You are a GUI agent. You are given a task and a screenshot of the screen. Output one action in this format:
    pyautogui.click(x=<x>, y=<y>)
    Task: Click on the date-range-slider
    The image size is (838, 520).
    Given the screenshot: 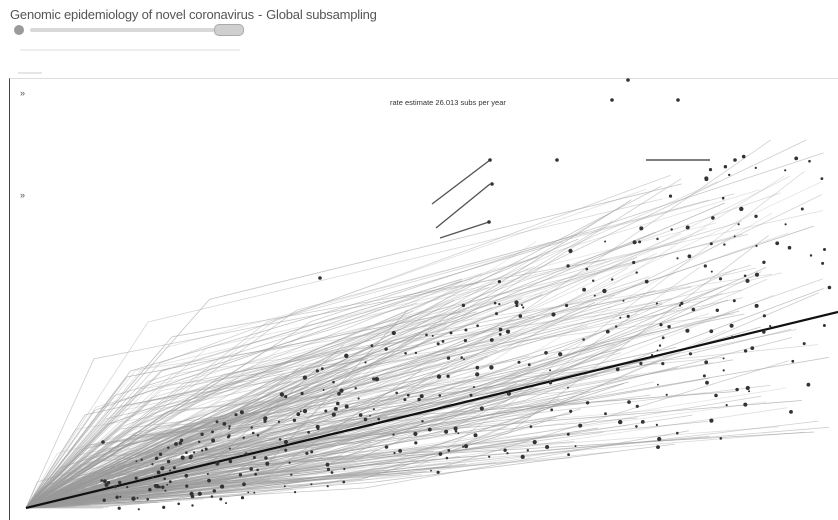 What is the action you would take?
    pyautogui.click(x=122, y=30)
    